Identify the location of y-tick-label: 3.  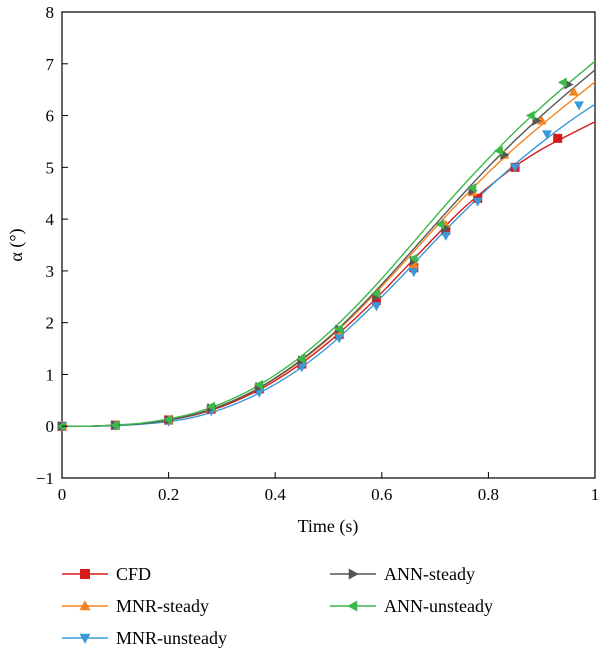
(50, 271).